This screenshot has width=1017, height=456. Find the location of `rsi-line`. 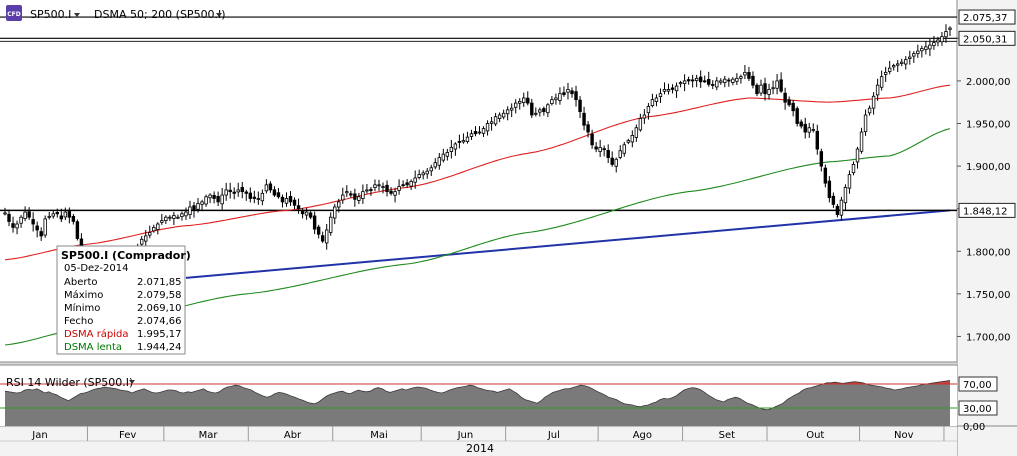

rsi-line is located at coordinates (477, 395).